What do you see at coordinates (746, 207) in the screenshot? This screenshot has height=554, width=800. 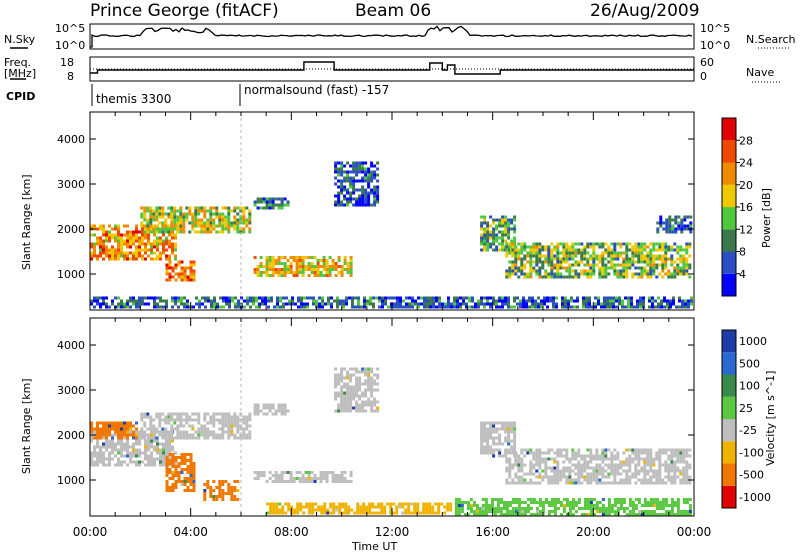 I see `colorbar-tick-label: 16` at bounding box center [746, 207].